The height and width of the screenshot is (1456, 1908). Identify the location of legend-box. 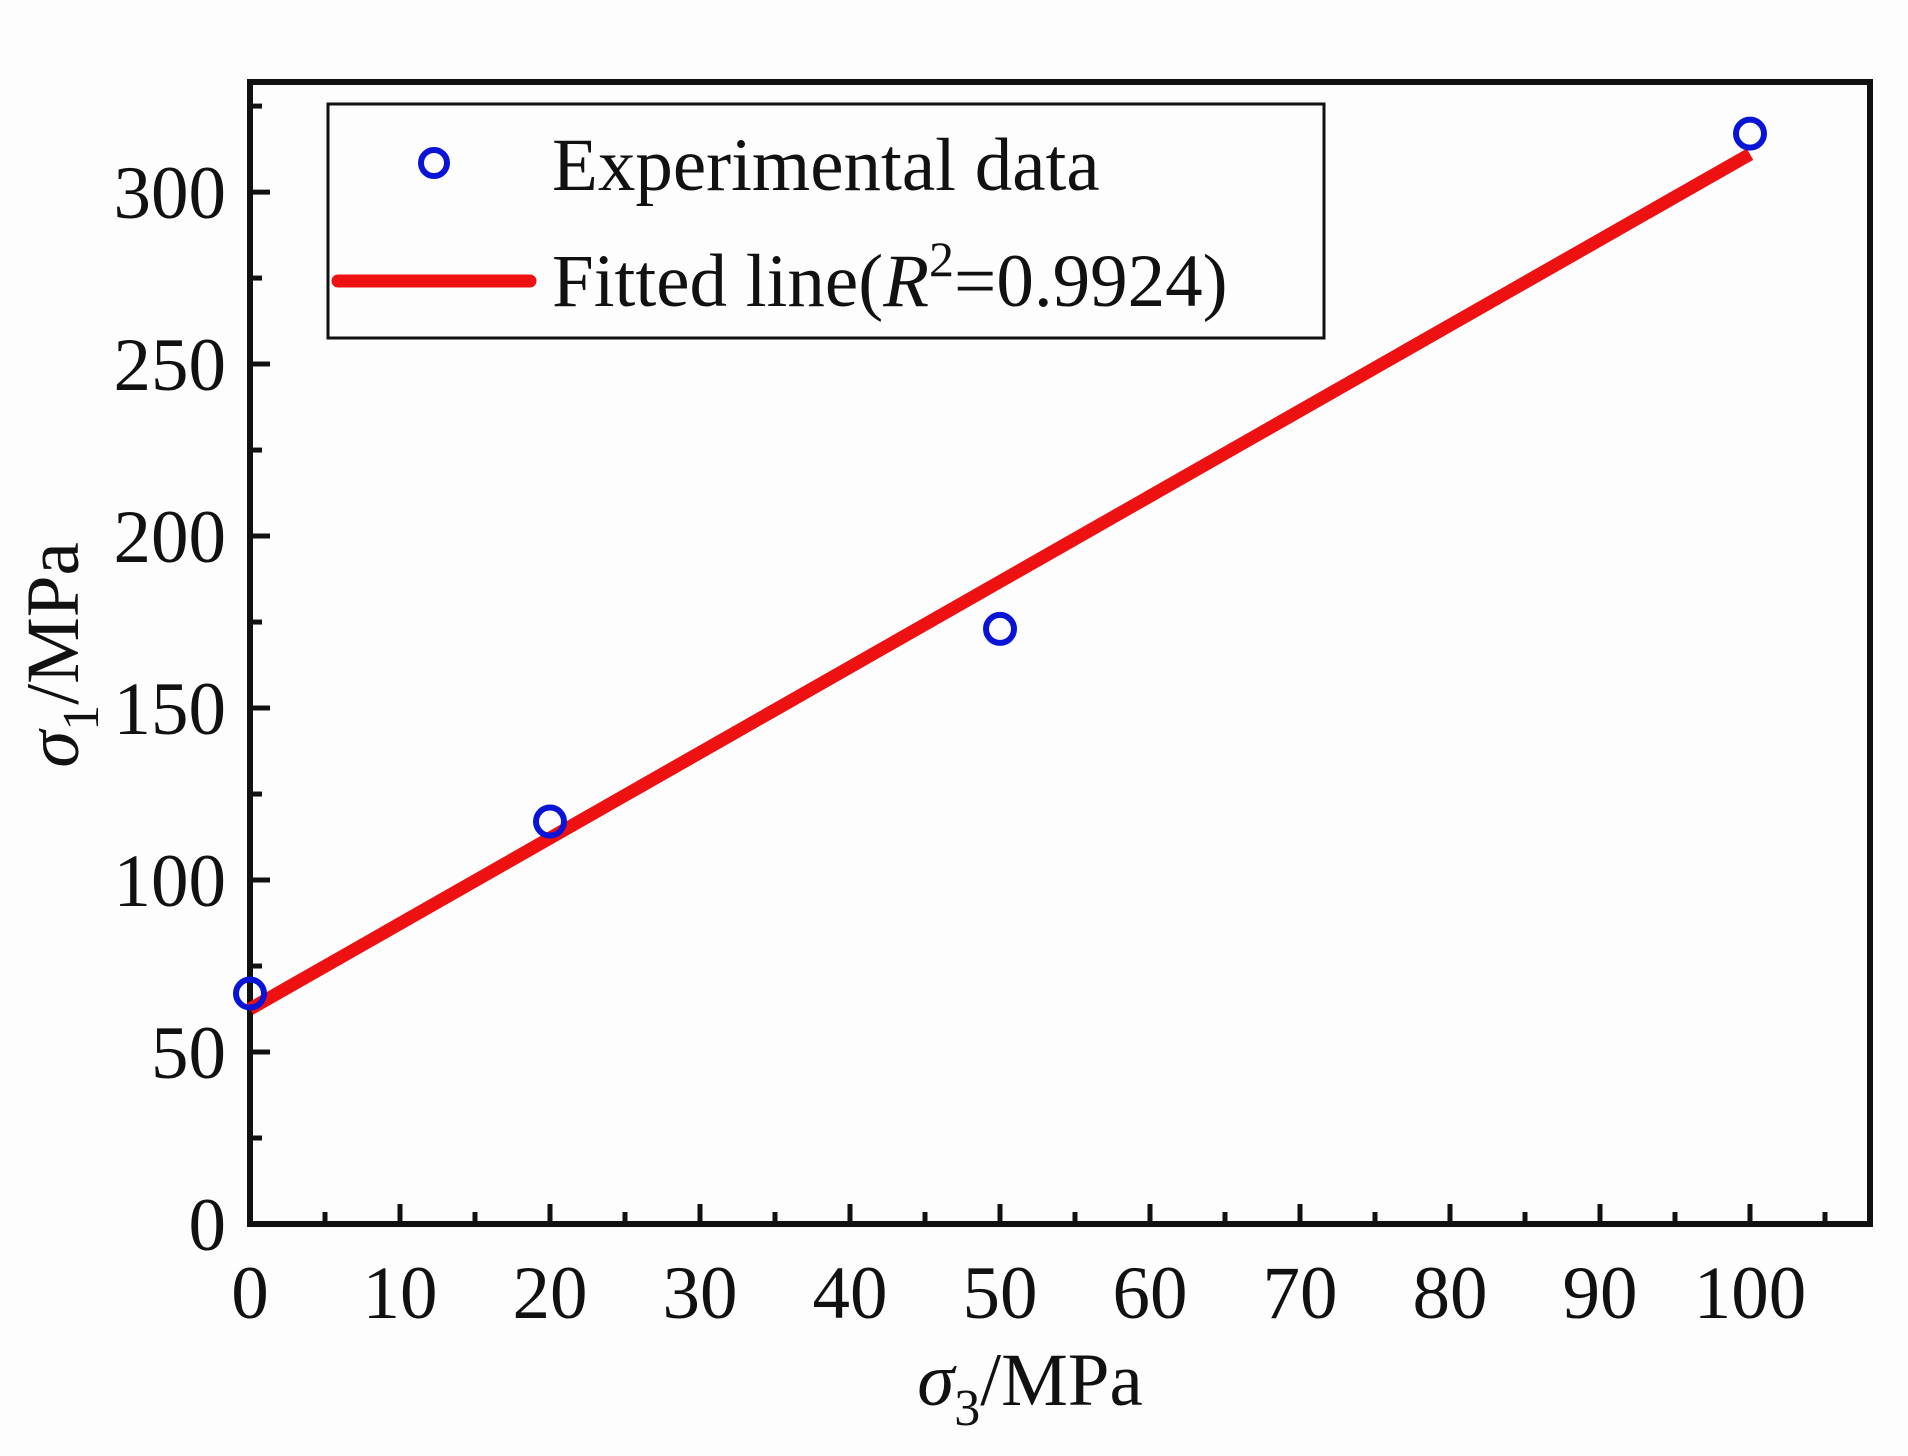
(826, 221).